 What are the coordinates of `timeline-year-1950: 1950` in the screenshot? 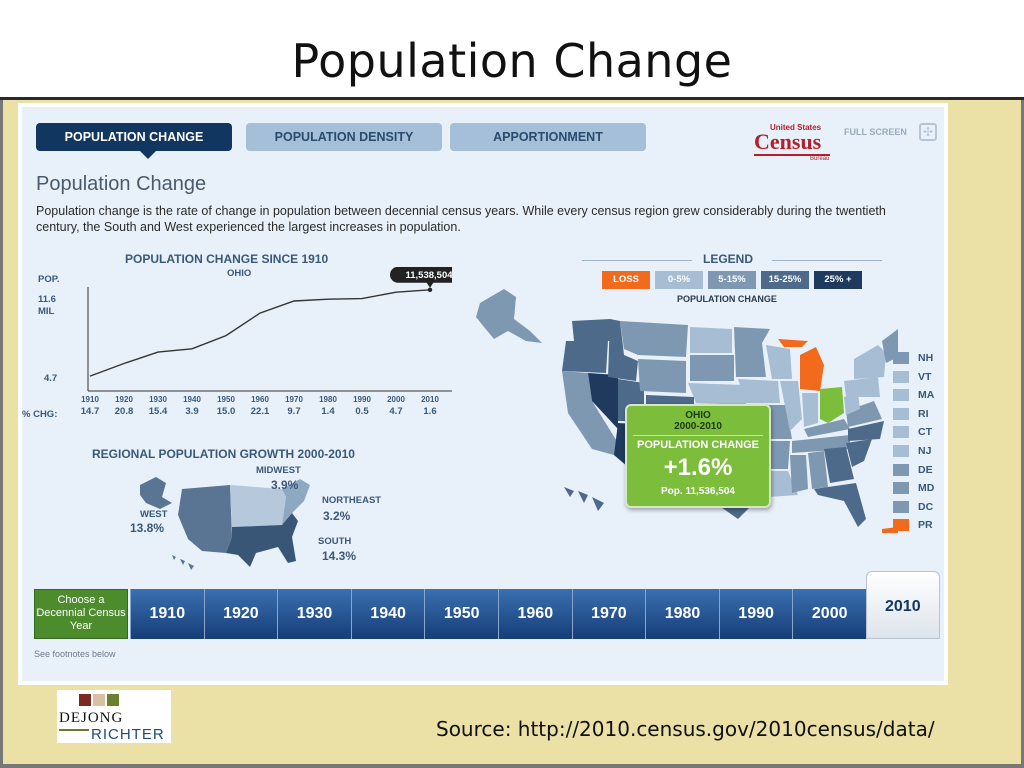 It's located at (461, 614).